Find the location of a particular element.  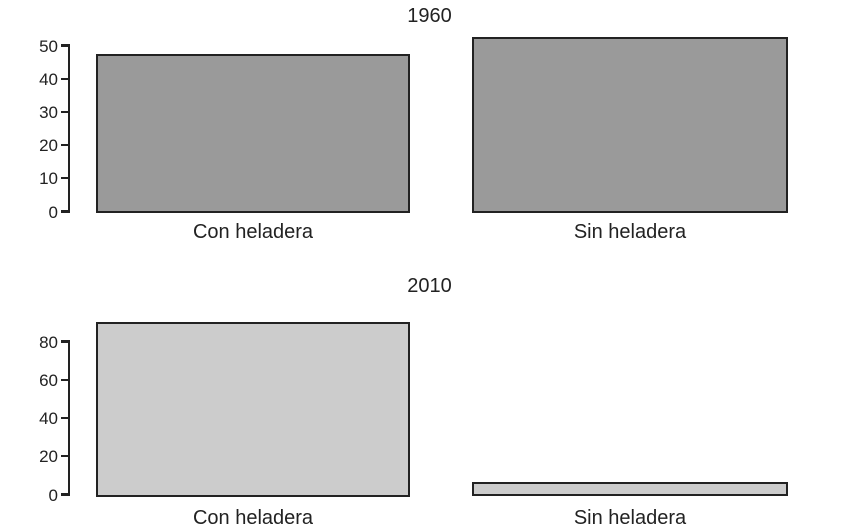

y-axis-tick-label-2010-80: 80 is located at coordinates (48, 342).